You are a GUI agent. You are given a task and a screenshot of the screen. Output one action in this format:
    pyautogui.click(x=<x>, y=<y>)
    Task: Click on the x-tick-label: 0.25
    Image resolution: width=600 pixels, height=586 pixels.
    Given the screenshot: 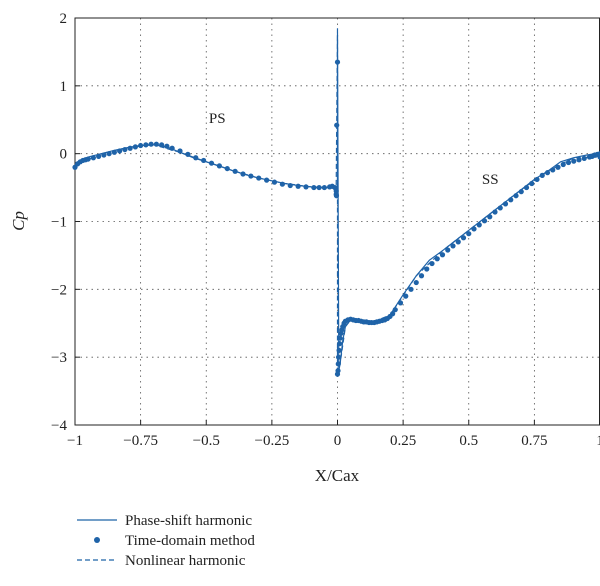 What is the action you would take?
    pyautogui.click(x=403, y=441)
    